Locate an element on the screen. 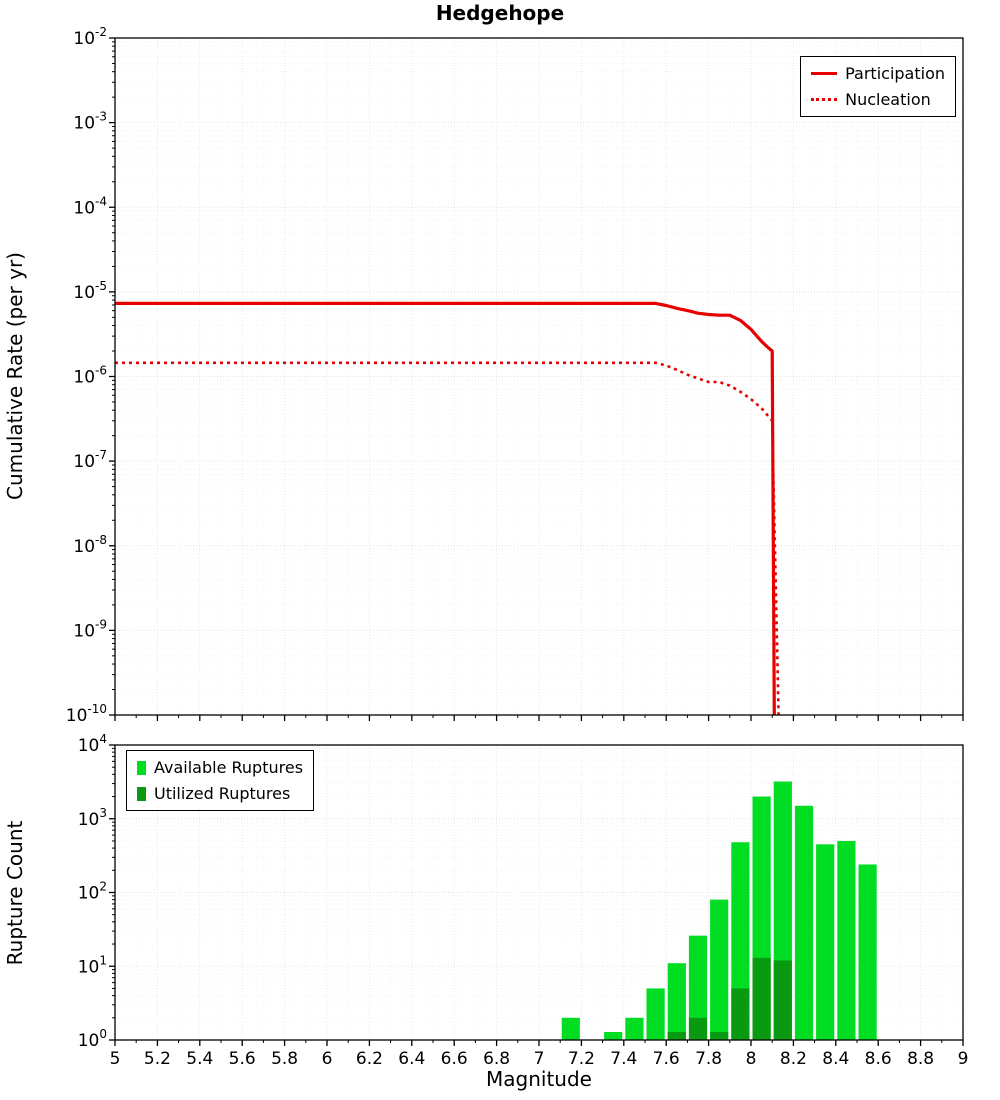  svg-text: 10⁻³ is located at coordinates (90, 122).